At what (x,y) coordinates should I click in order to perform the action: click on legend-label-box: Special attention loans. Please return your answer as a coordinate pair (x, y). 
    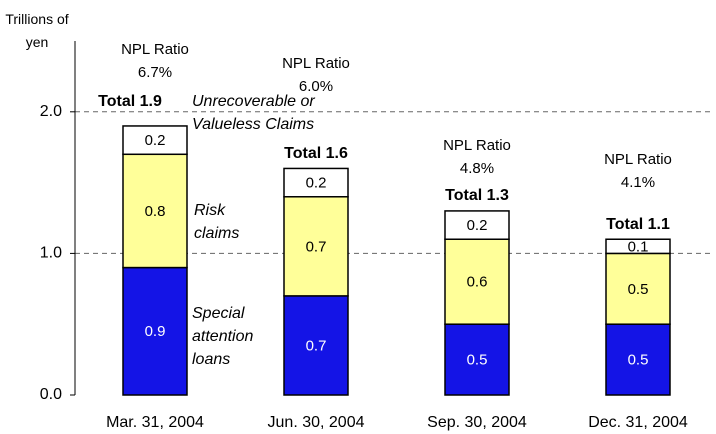
    Looking at the image, I should click on (223, 336).